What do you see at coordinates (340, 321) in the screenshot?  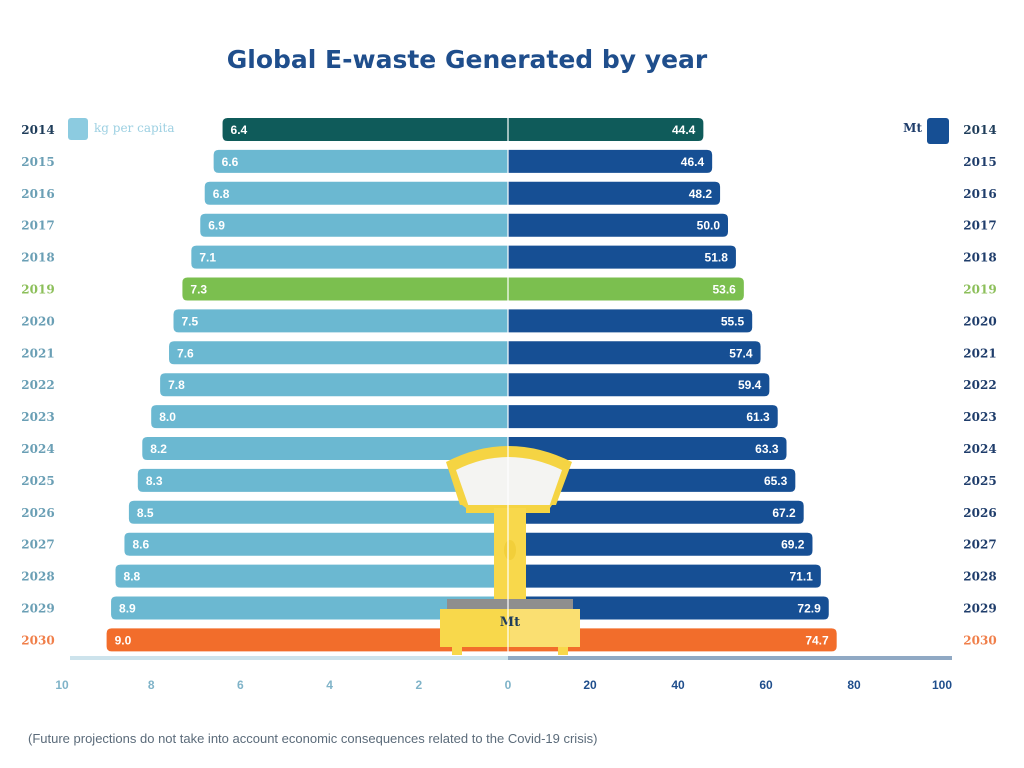 I see `bar-kg-per-capita-2020` at bounding box center [340, 321].